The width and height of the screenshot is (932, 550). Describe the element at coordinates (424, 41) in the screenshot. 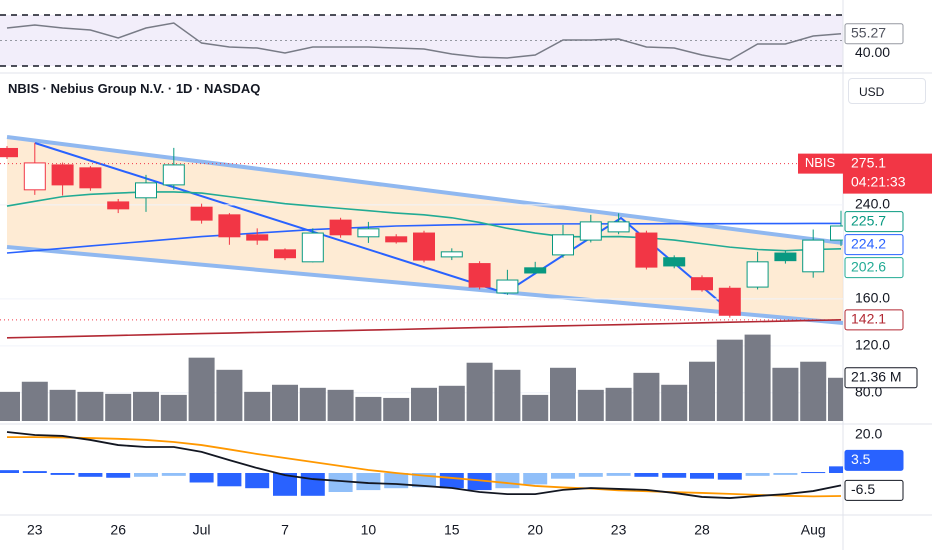

I see `rsi-line` at that location.